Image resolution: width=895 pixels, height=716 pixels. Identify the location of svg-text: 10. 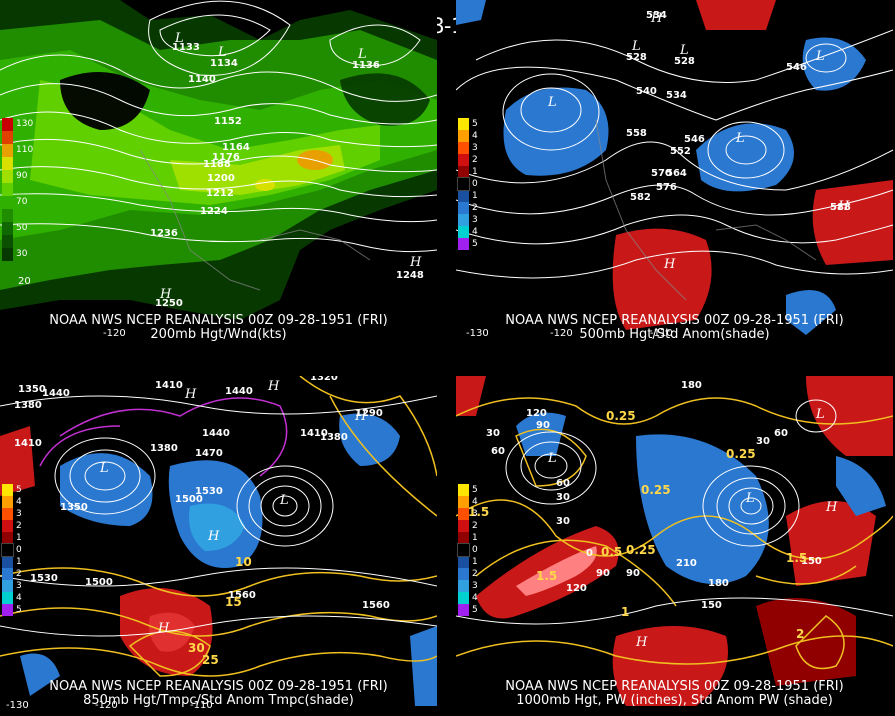
(243, 562).